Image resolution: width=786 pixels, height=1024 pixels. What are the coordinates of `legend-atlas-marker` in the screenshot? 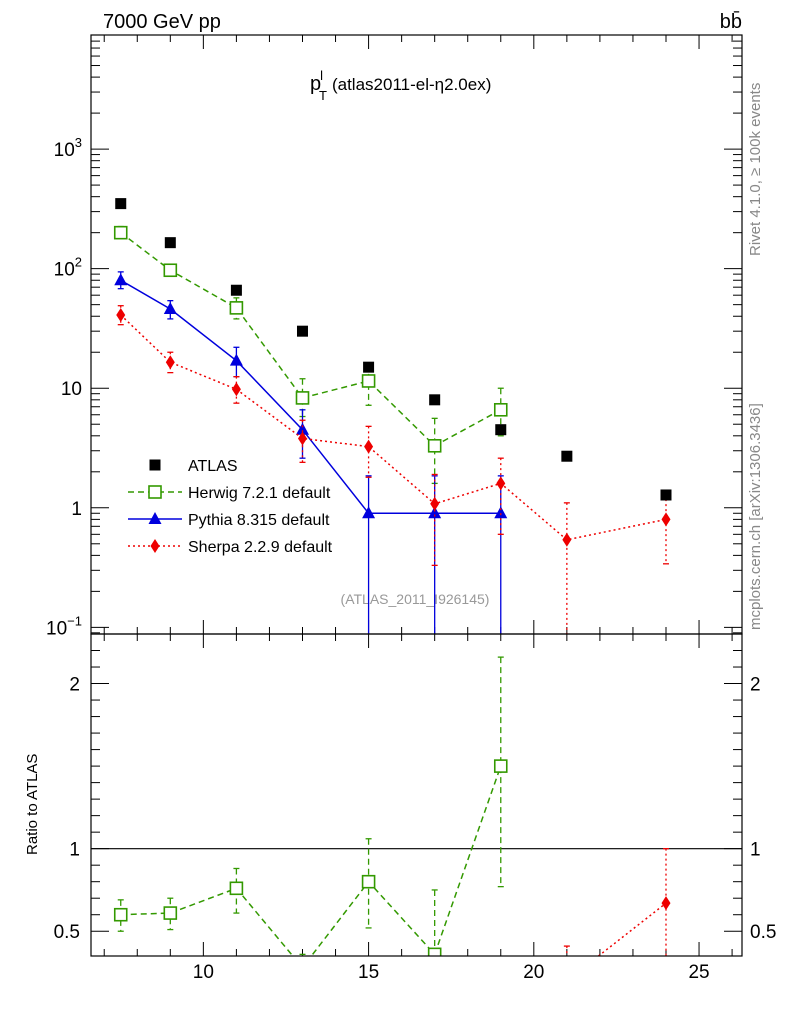 It's located at (155, 465).